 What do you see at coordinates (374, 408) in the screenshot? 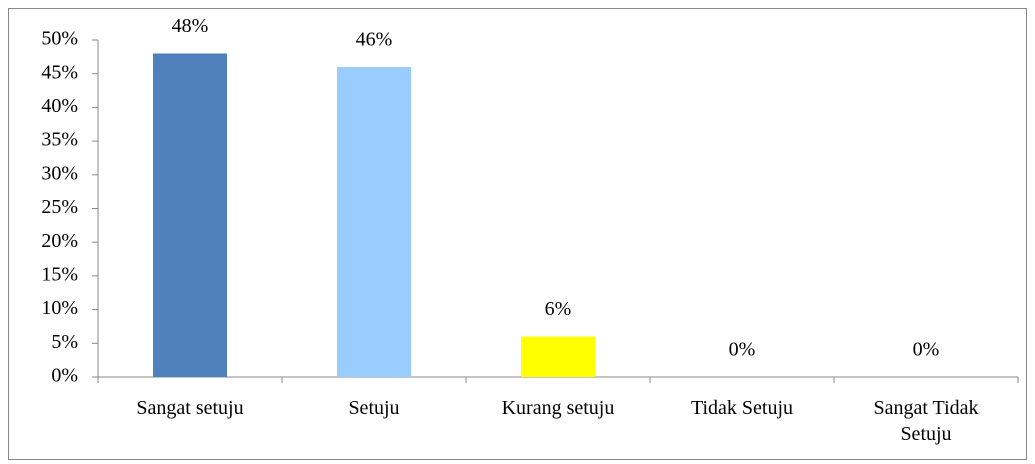
I see `x-tick-label: Setuju` at bounding box center [374, 408].